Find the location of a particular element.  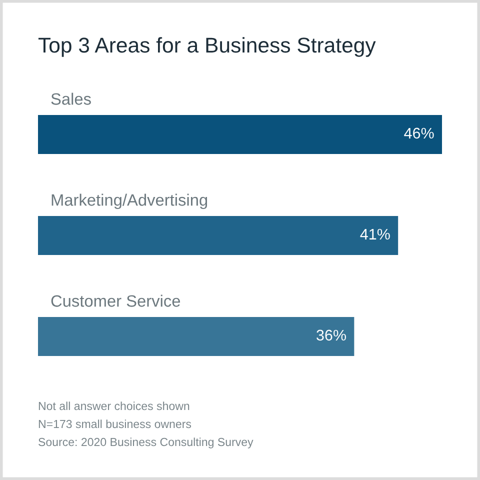

y-tick-label: Customer Service is located at coordinates (115, 300).